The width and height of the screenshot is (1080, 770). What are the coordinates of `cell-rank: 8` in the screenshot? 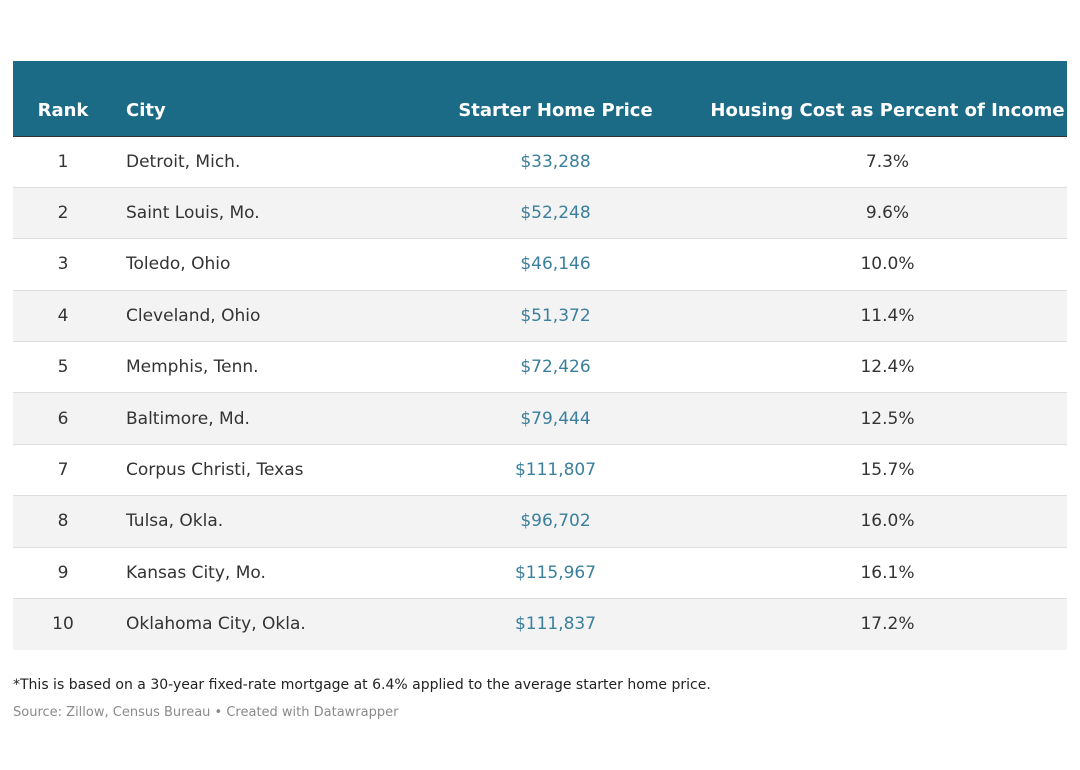 It's located at (63, 521).